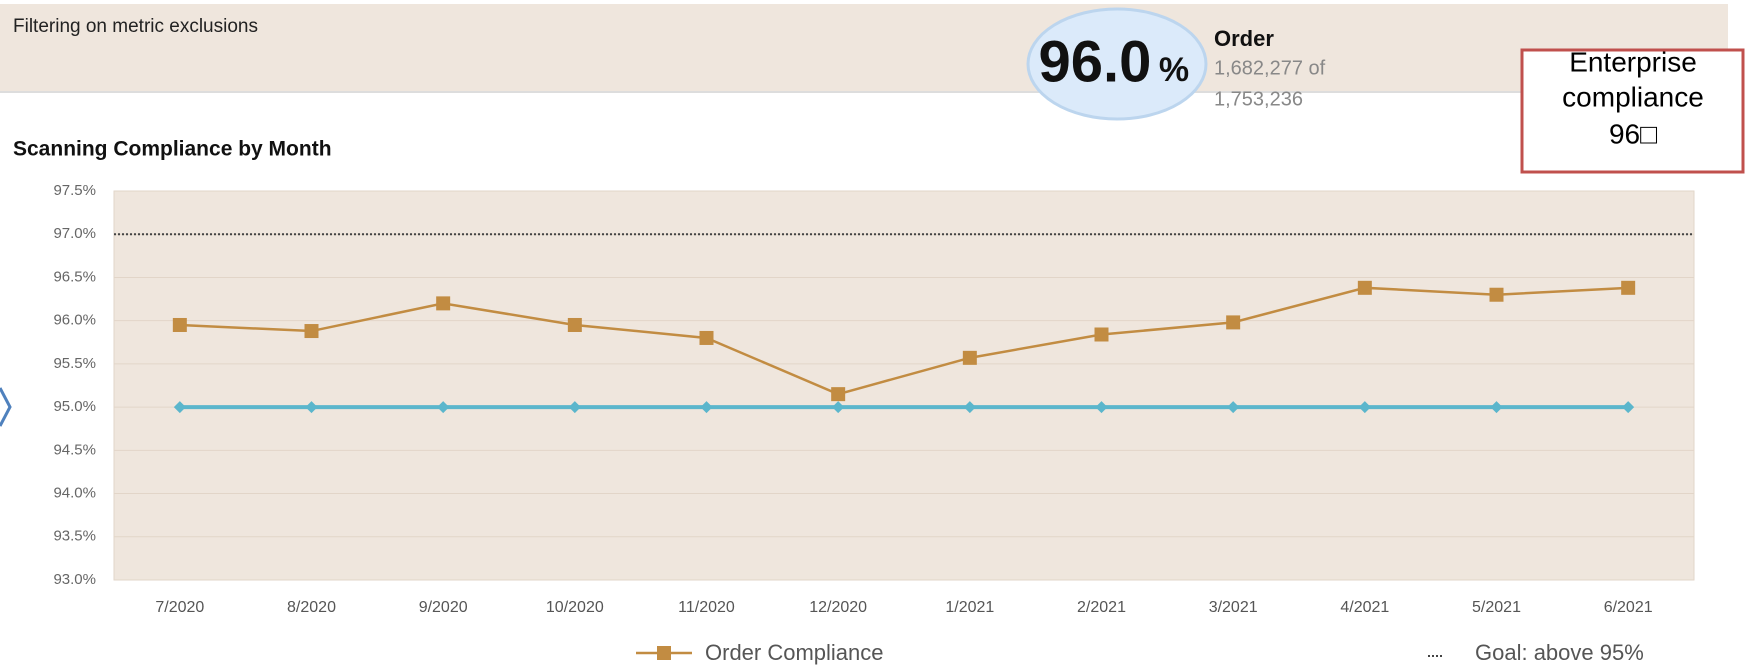 The image size is (1750, 666). What do you see at coordinates (1101, 607) in the screenshot?
I see `x-tick-label: 2/2021` at bounding box center [1101, 607].